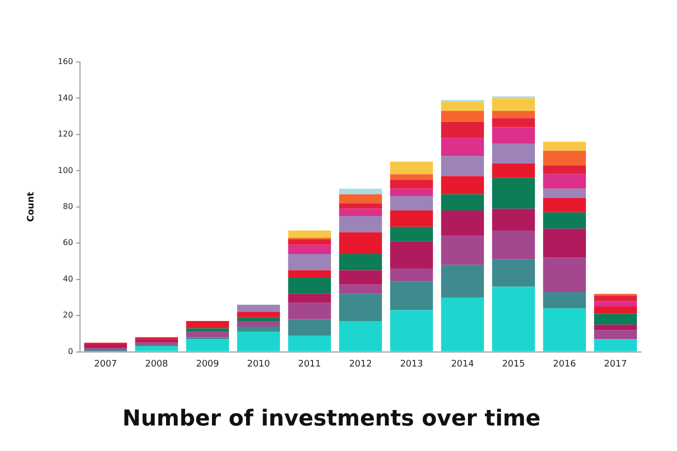  What do you see at coordinates (360, 365) in the screenshot?
I see `x-tick-label: 2012` at bounding box center [360, 365].